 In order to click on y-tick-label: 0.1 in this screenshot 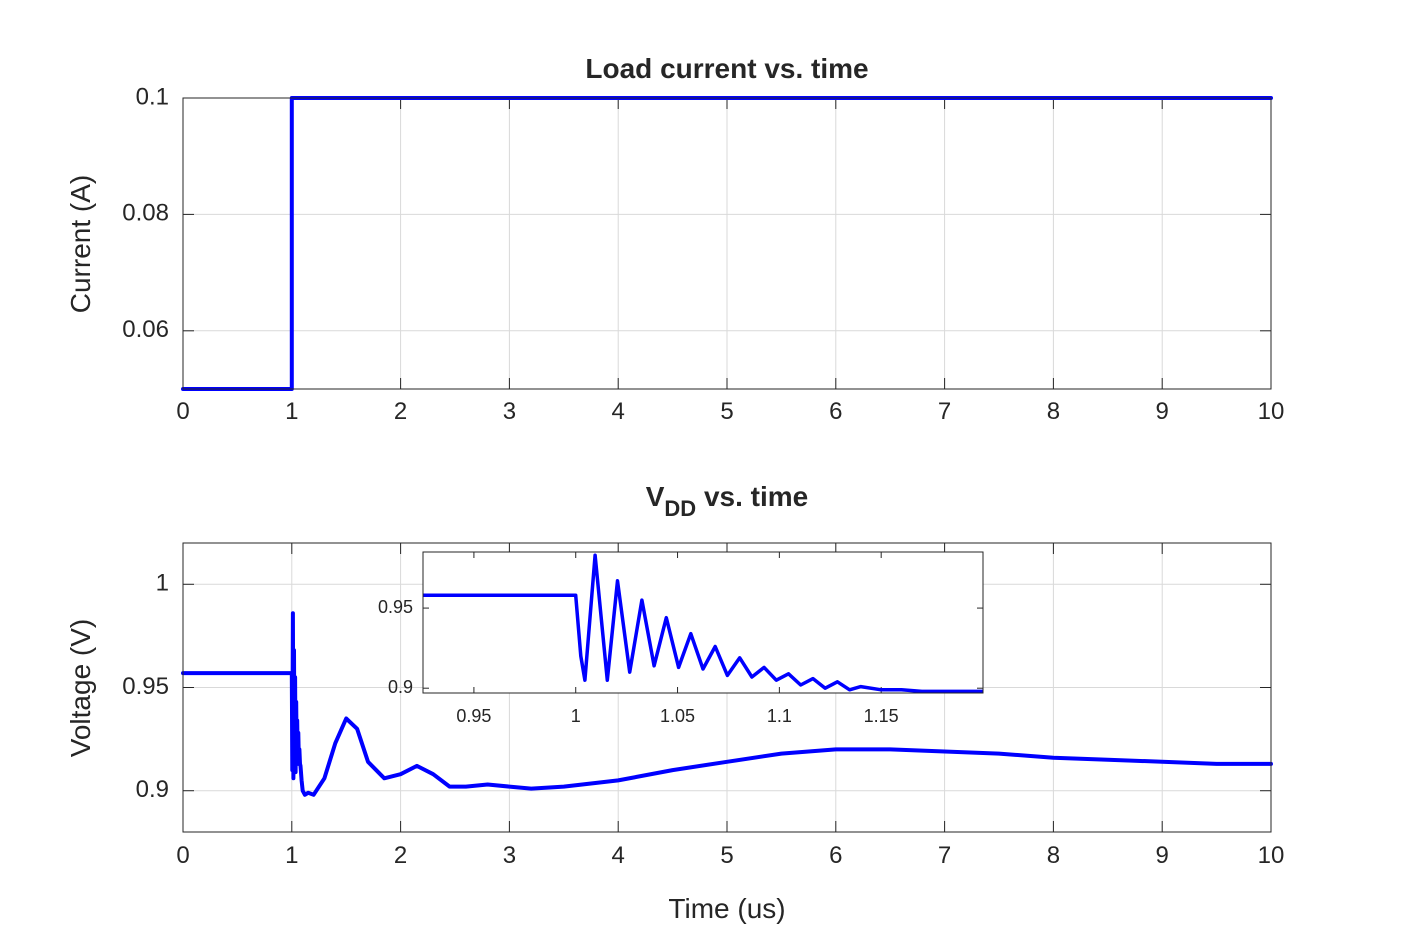, I will do `click(152, 96)`.